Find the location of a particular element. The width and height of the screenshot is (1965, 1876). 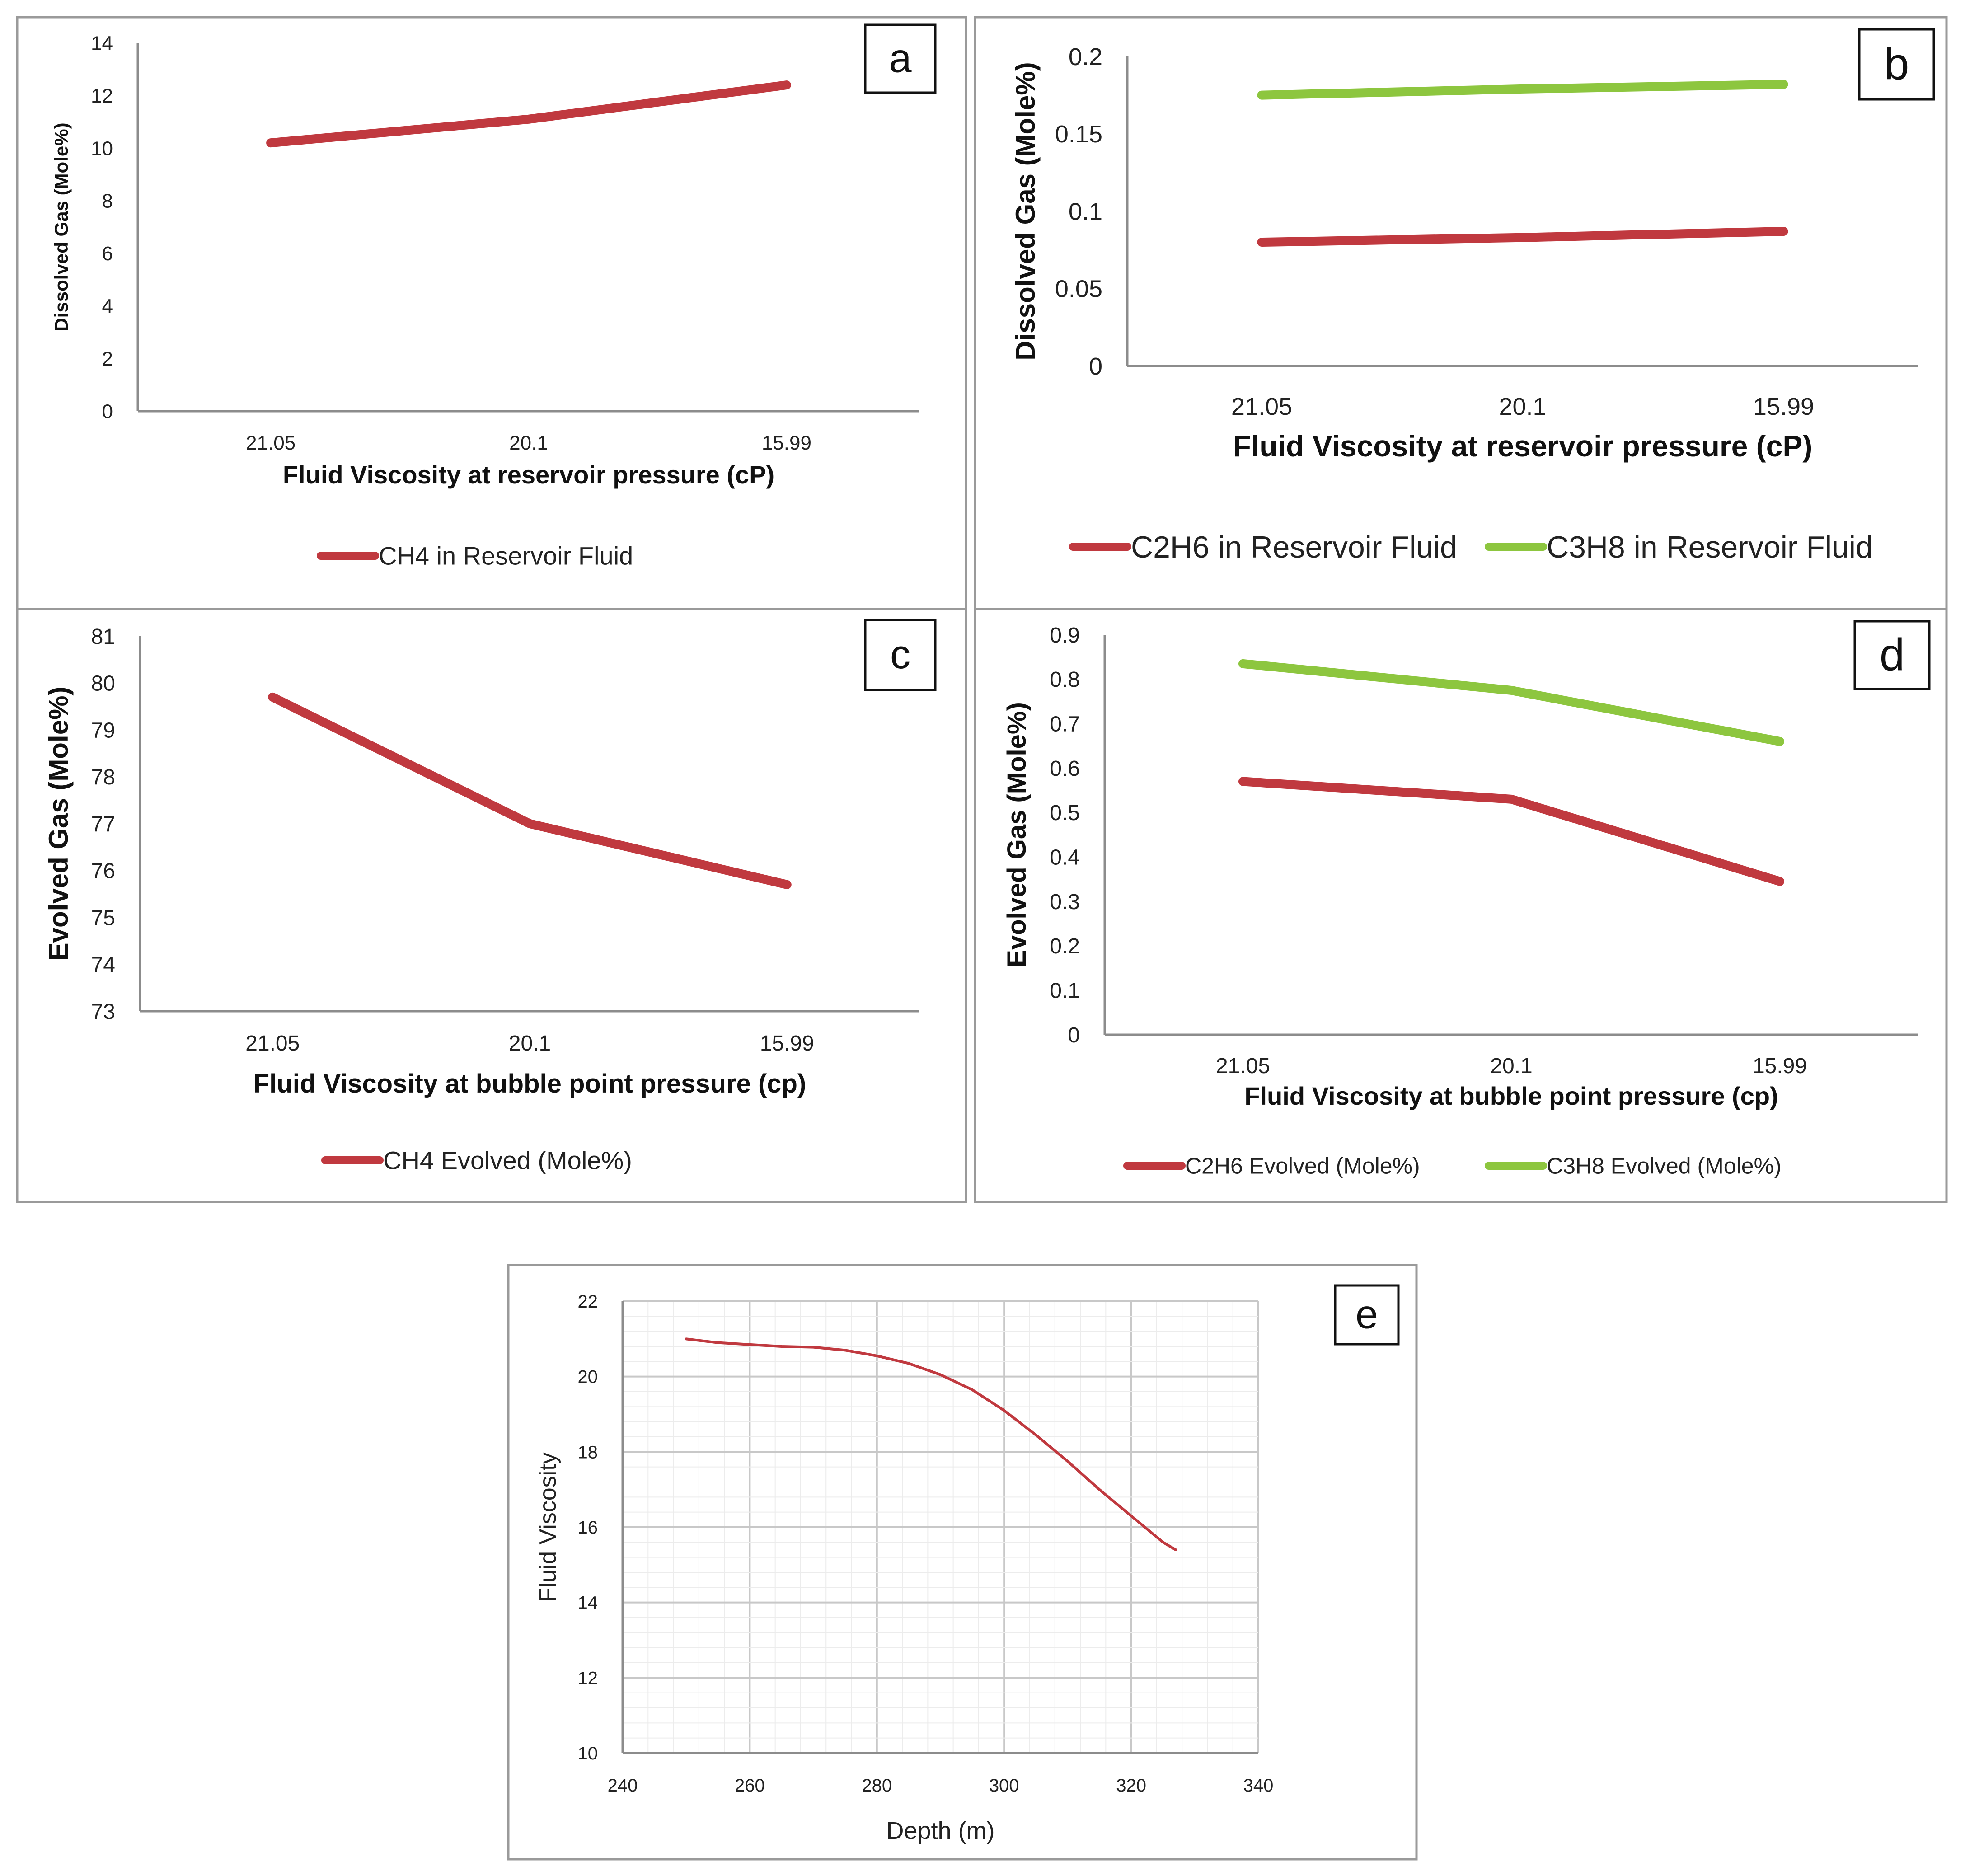

y-tick-label: 2 is located at coordinates (107, 359).